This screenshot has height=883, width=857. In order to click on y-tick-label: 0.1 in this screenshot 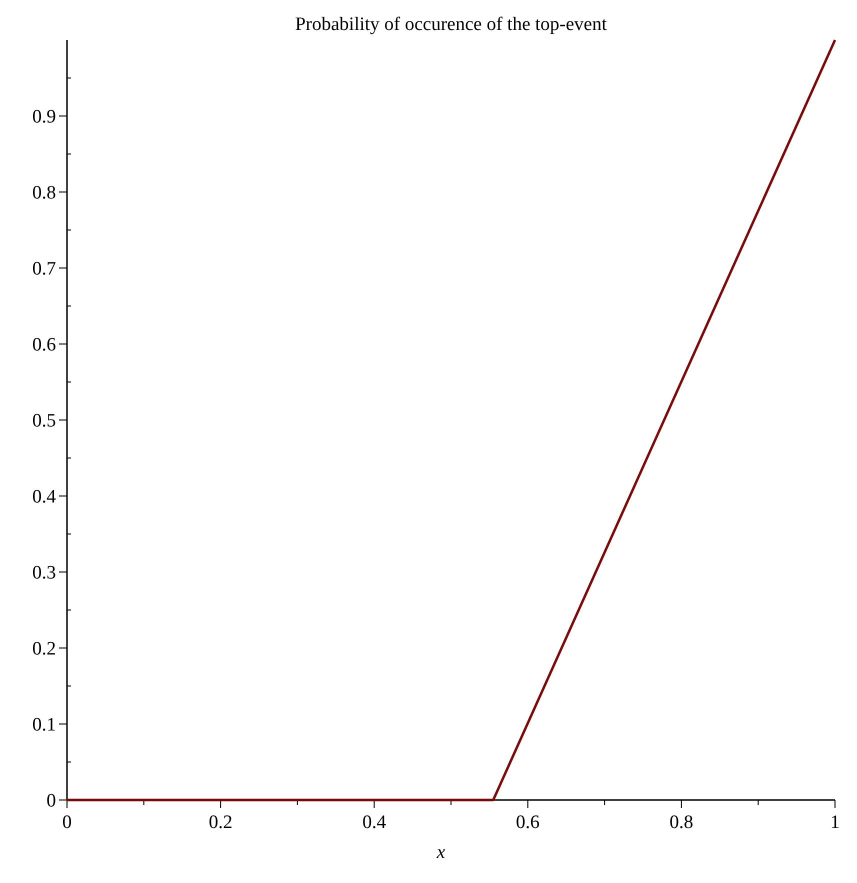, I will do `click(44, 725)`.